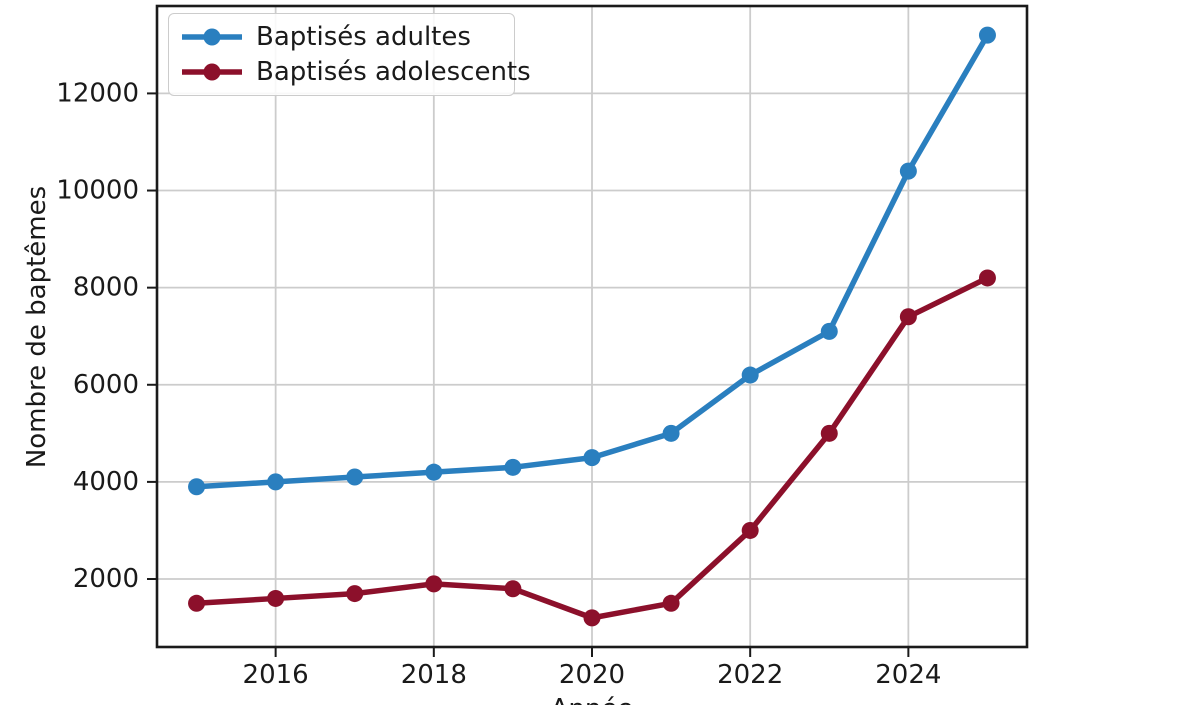  What do you see at coordinates (212, 37) in the screenshot?
I see `legend-line-marker-adultes-icon` at bounding box center [212, 37].